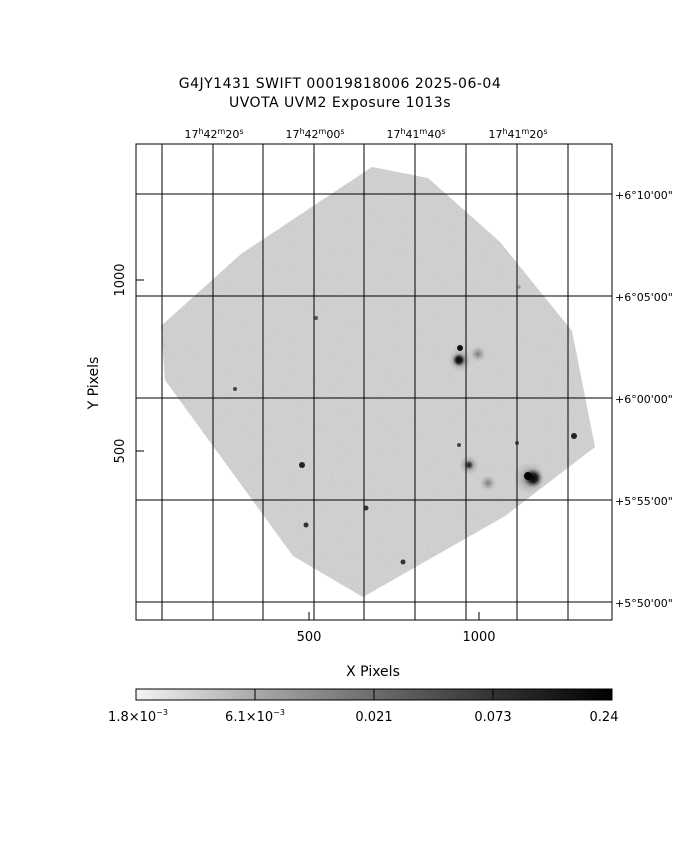 The width and height of the screenshot is (680, 850). Describe the element at coordinates (340, 103) in the screenshot. I see `image-subtitle: UVOTA UVM2 Exposure 1013s` at that location.